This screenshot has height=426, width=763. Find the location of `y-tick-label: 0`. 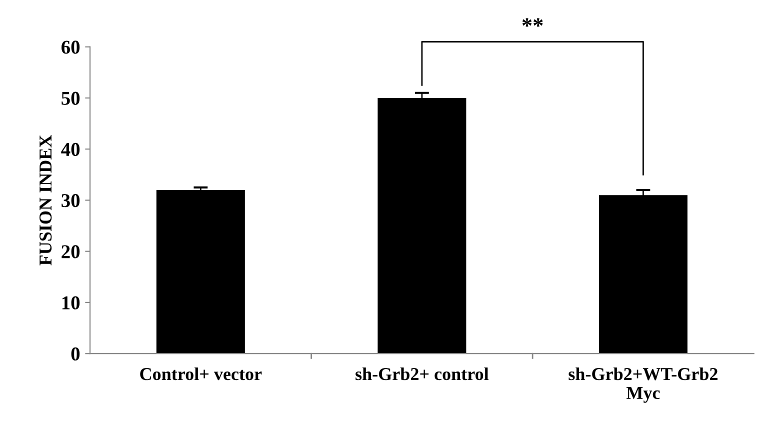

y-tick-label: 0 is located at coordinates (75, 354).